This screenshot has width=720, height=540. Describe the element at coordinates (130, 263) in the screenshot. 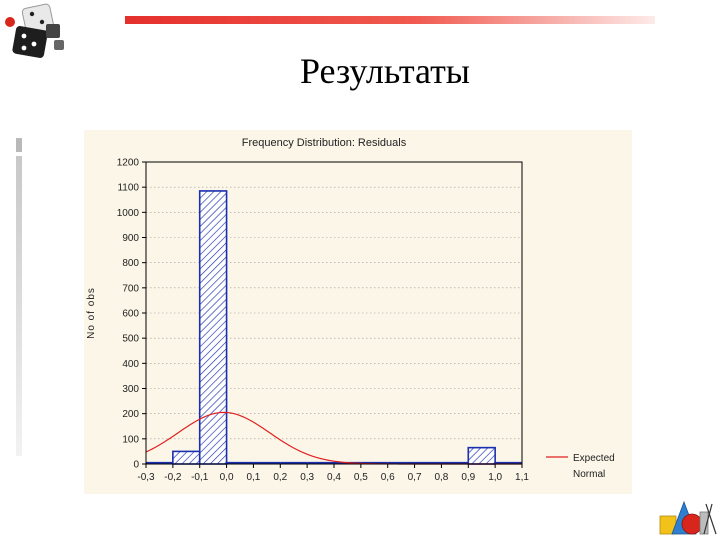

I see `y-tick-label: 800` at that location.